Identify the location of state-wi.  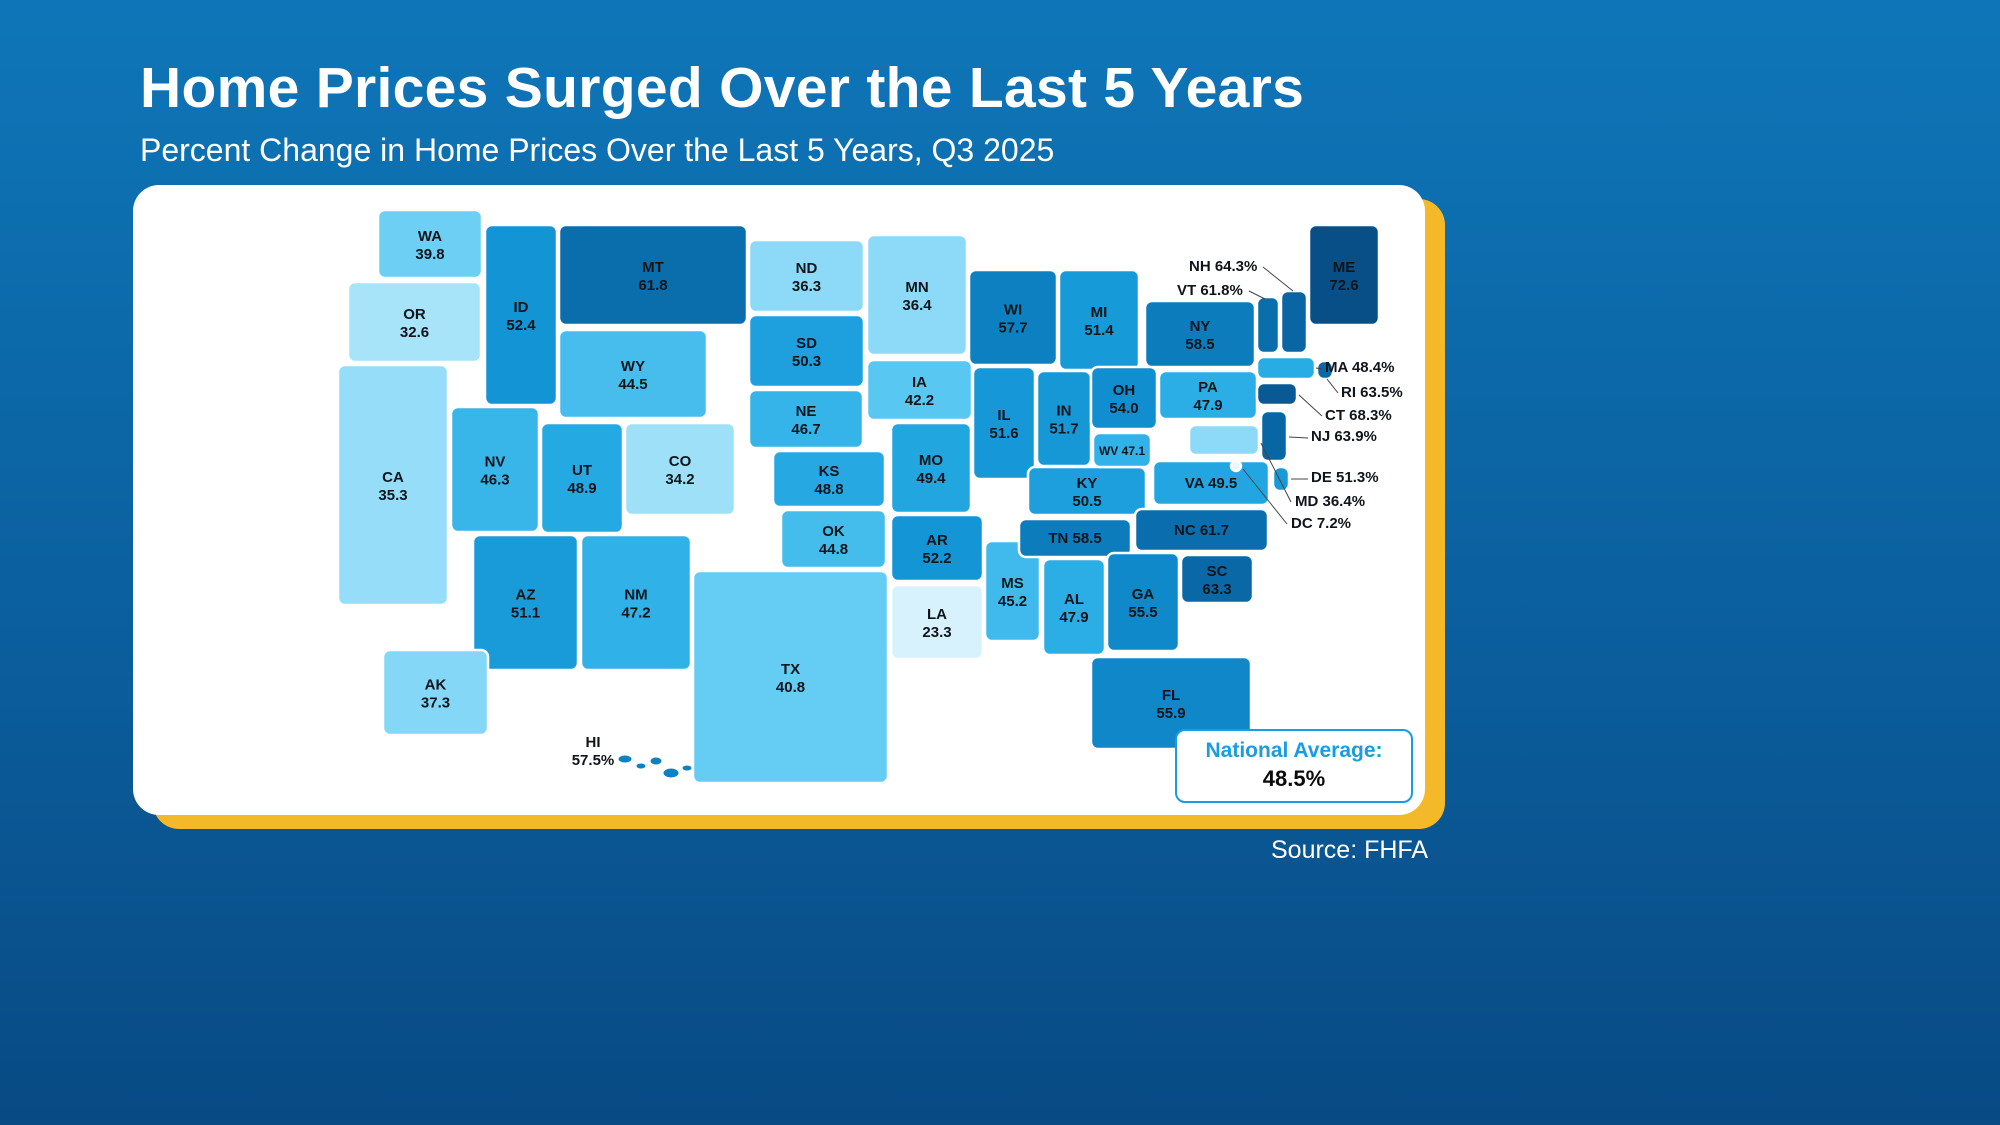
(1013, 317).